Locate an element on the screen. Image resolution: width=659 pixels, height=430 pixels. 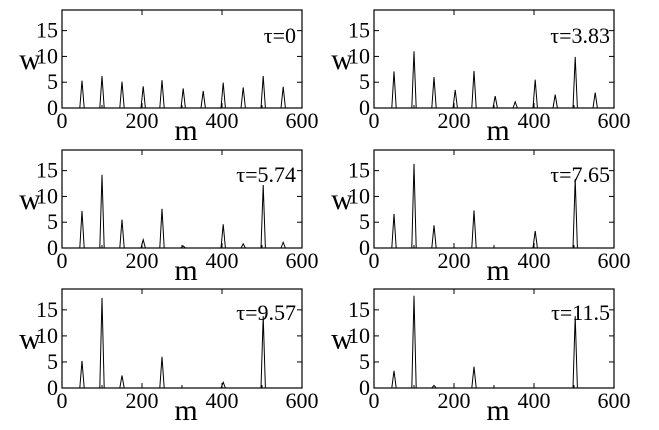
tau-annotation: τ=7.65 is located at coordinates (580, 174).